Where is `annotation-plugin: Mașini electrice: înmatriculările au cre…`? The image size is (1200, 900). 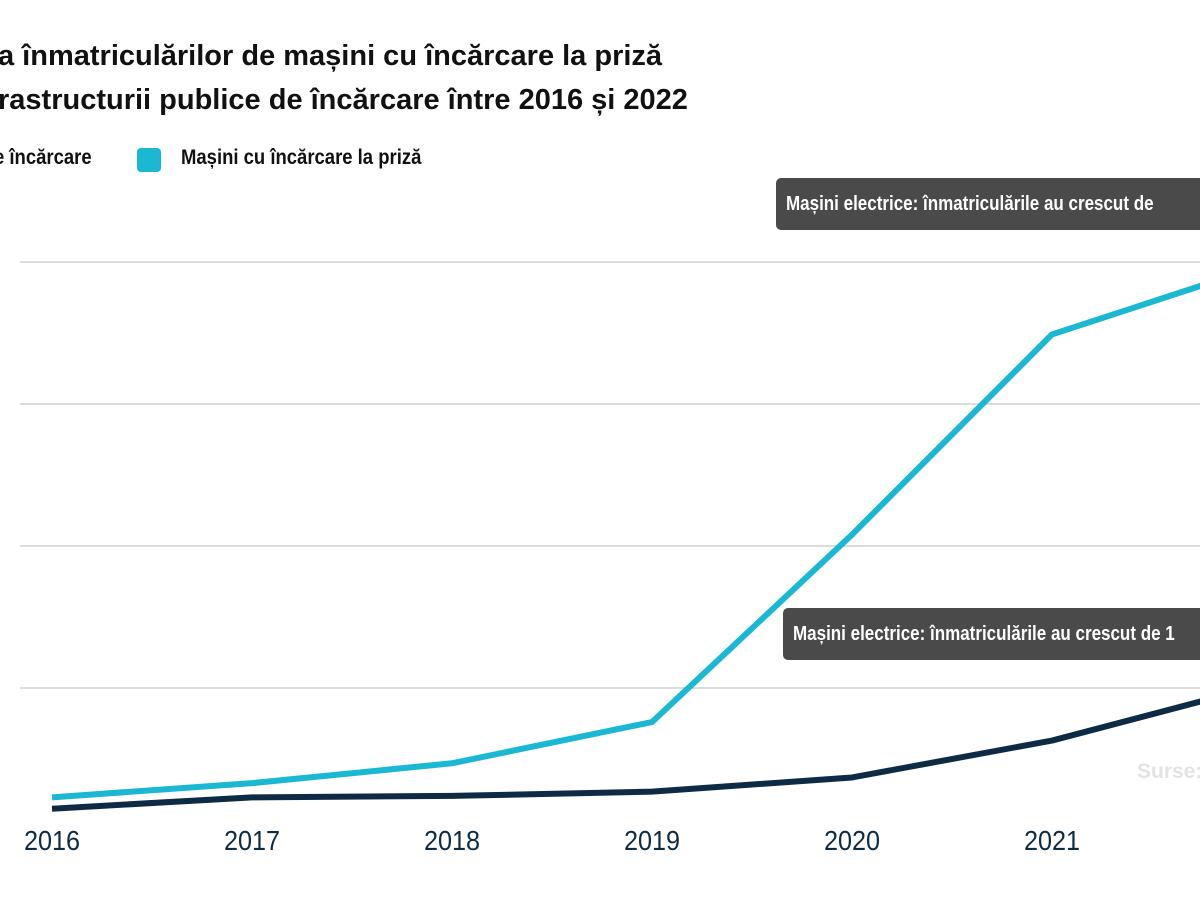 annotation-plugin: Mașini electrice: înmatriculările au cre… is located at coordinates (988, 204).